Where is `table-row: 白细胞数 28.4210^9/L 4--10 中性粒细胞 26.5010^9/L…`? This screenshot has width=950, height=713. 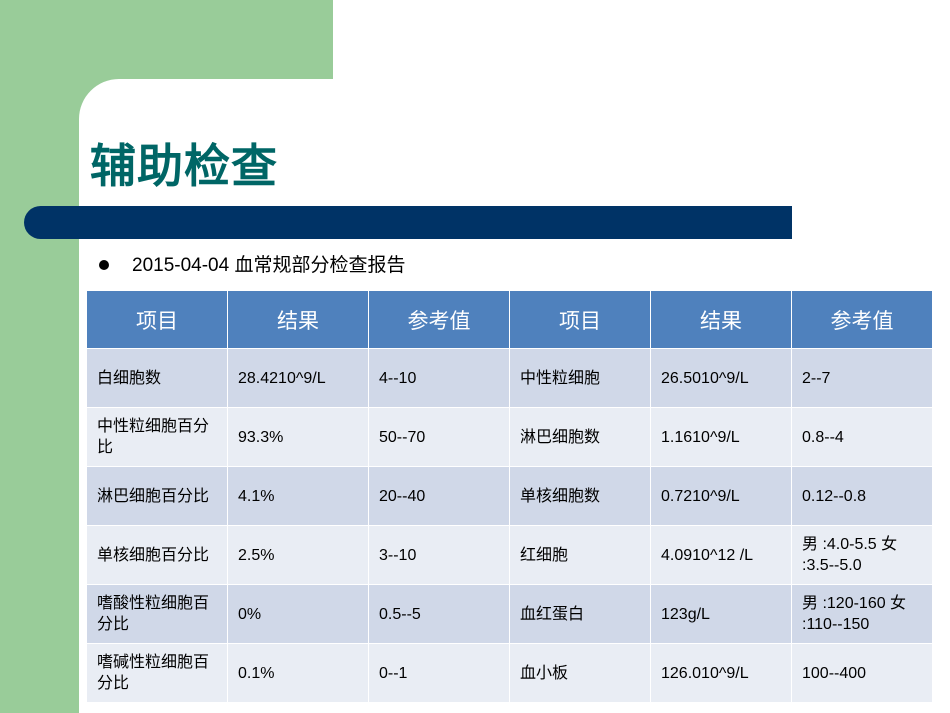
table-row: 白细胞数 28.4210^9/L 4--10 中性粒细胞 26.5010^9/L… is located at coordinates (509, 378).